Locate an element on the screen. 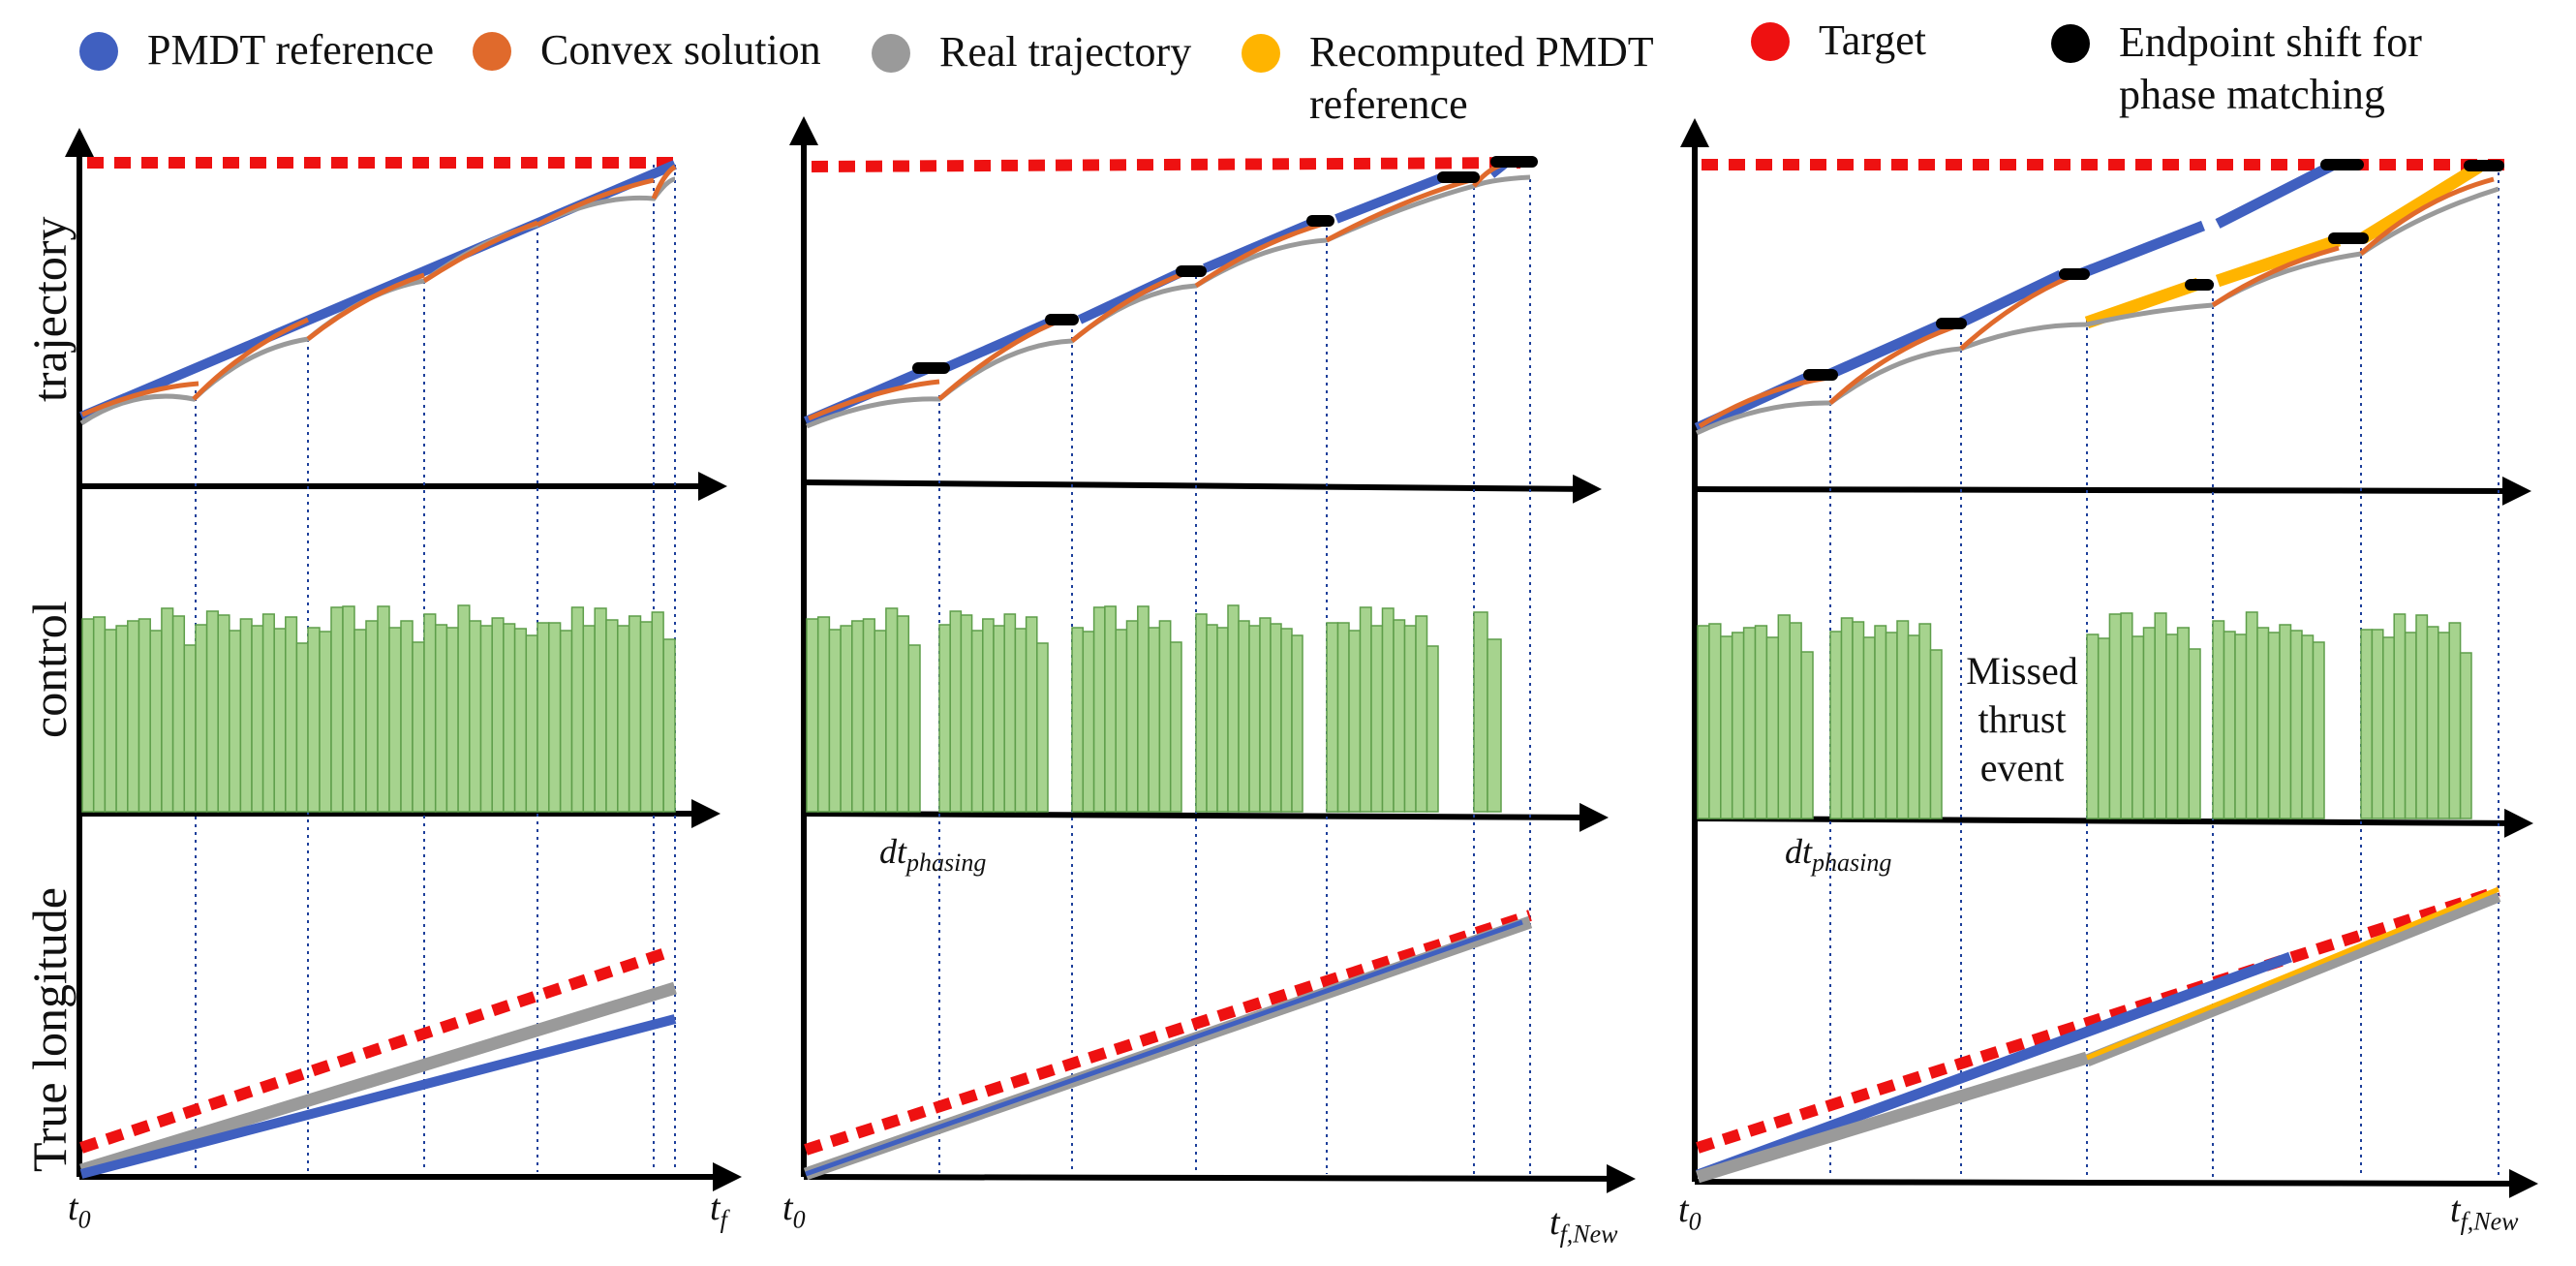 This screenshot has height=1266, width=2576. panel-2-control-bars is located at coordinates (1154, 708).